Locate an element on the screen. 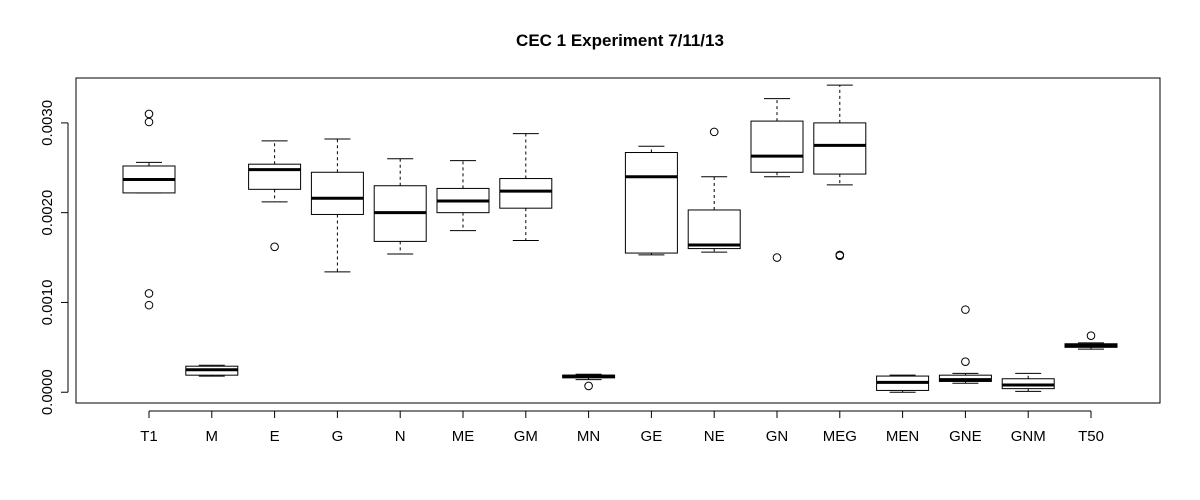 This screenshot has width=1200, height=500. box-meg is located at coordinates (840, 172).